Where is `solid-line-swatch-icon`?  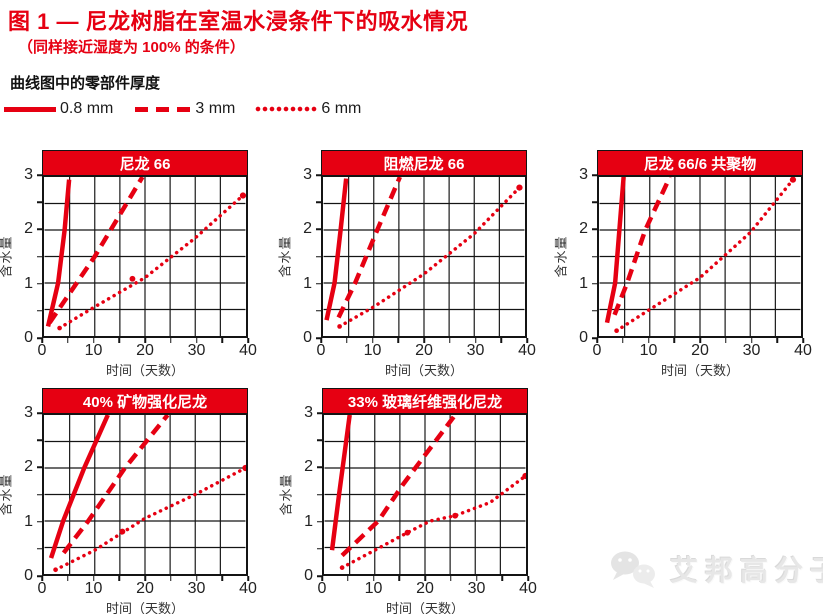
solid-line-swatch-icon is located at coordinates (30, 109).